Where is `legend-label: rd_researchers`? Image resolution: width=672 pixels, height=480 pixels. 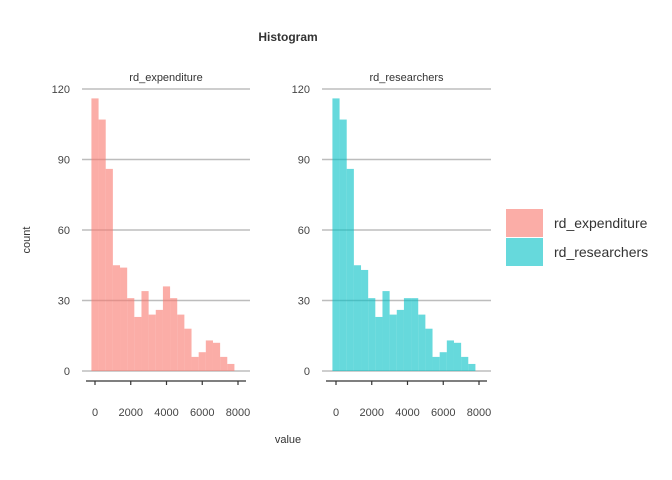
legend-label: rd_researchers is located at coordinates (601, 252).